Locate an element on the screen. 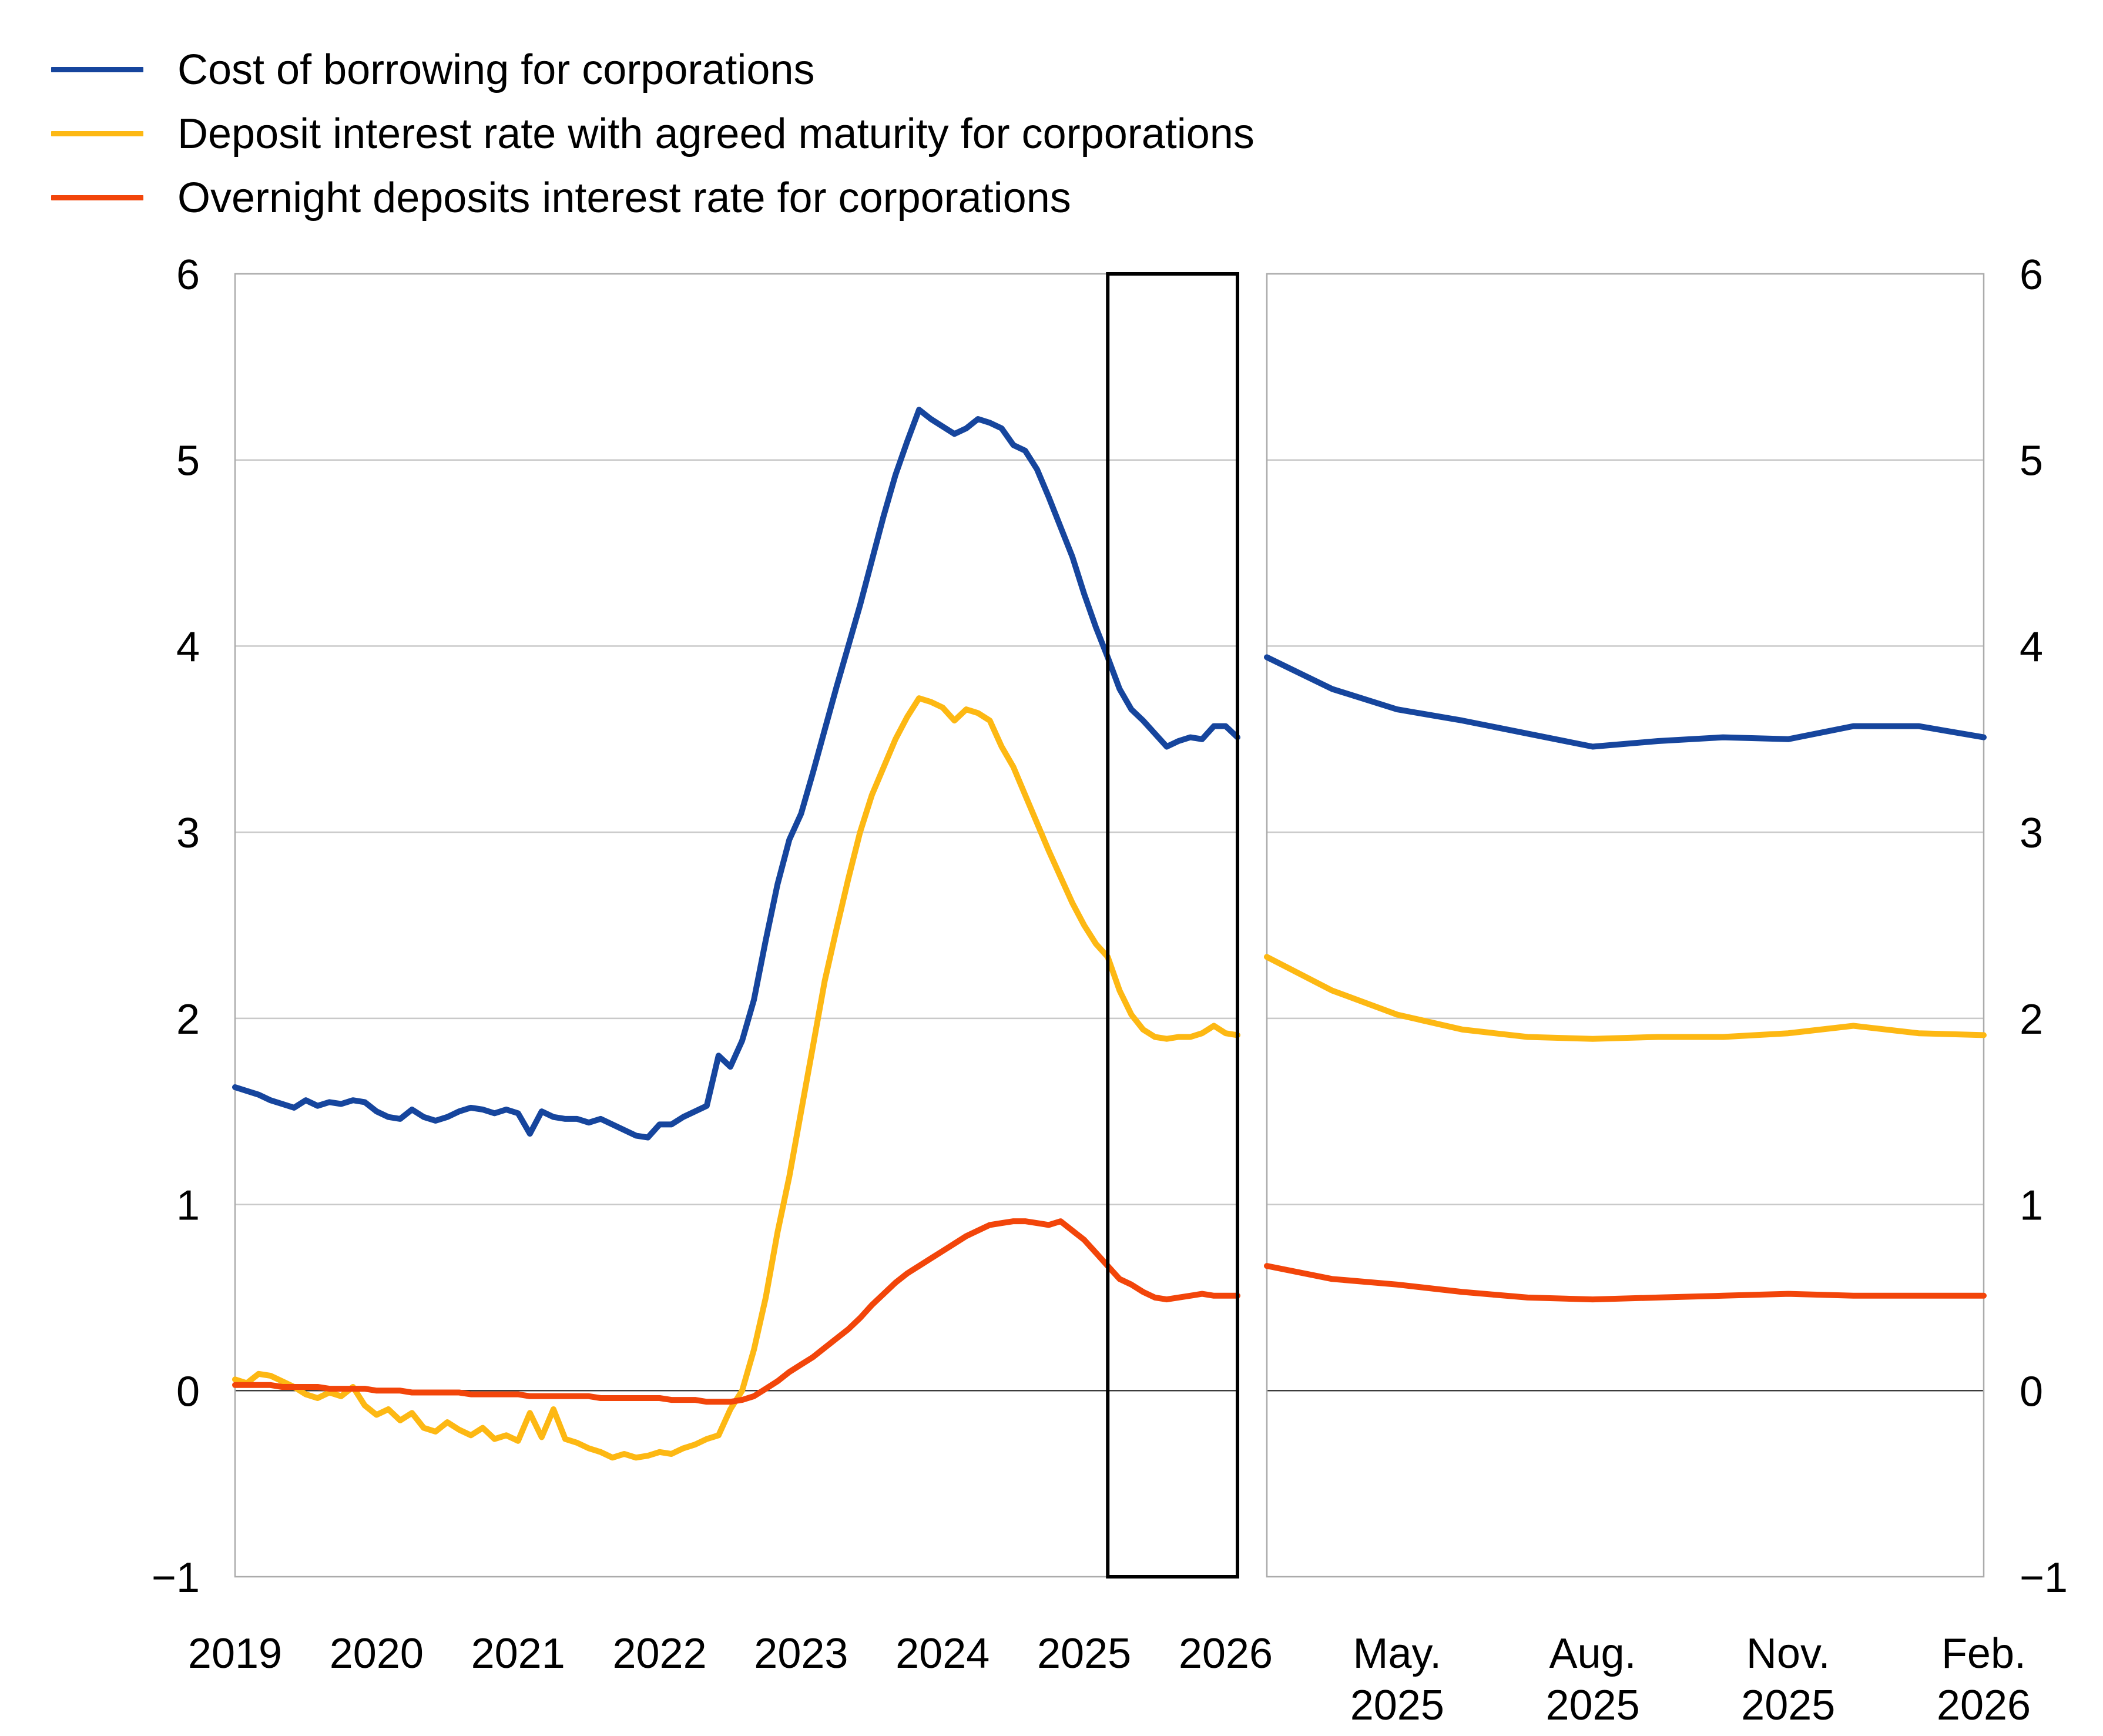  y-axis-label-right: 3 is located at coordinates (2031, 833).